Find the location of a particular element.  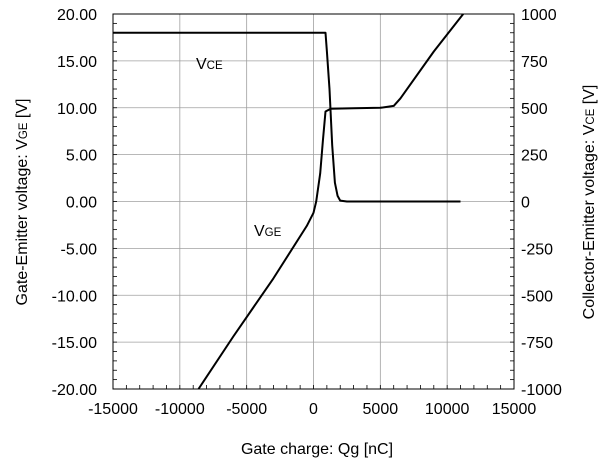

y-left-tick-label-4: 0.00 is located at coordinates (81, 203).